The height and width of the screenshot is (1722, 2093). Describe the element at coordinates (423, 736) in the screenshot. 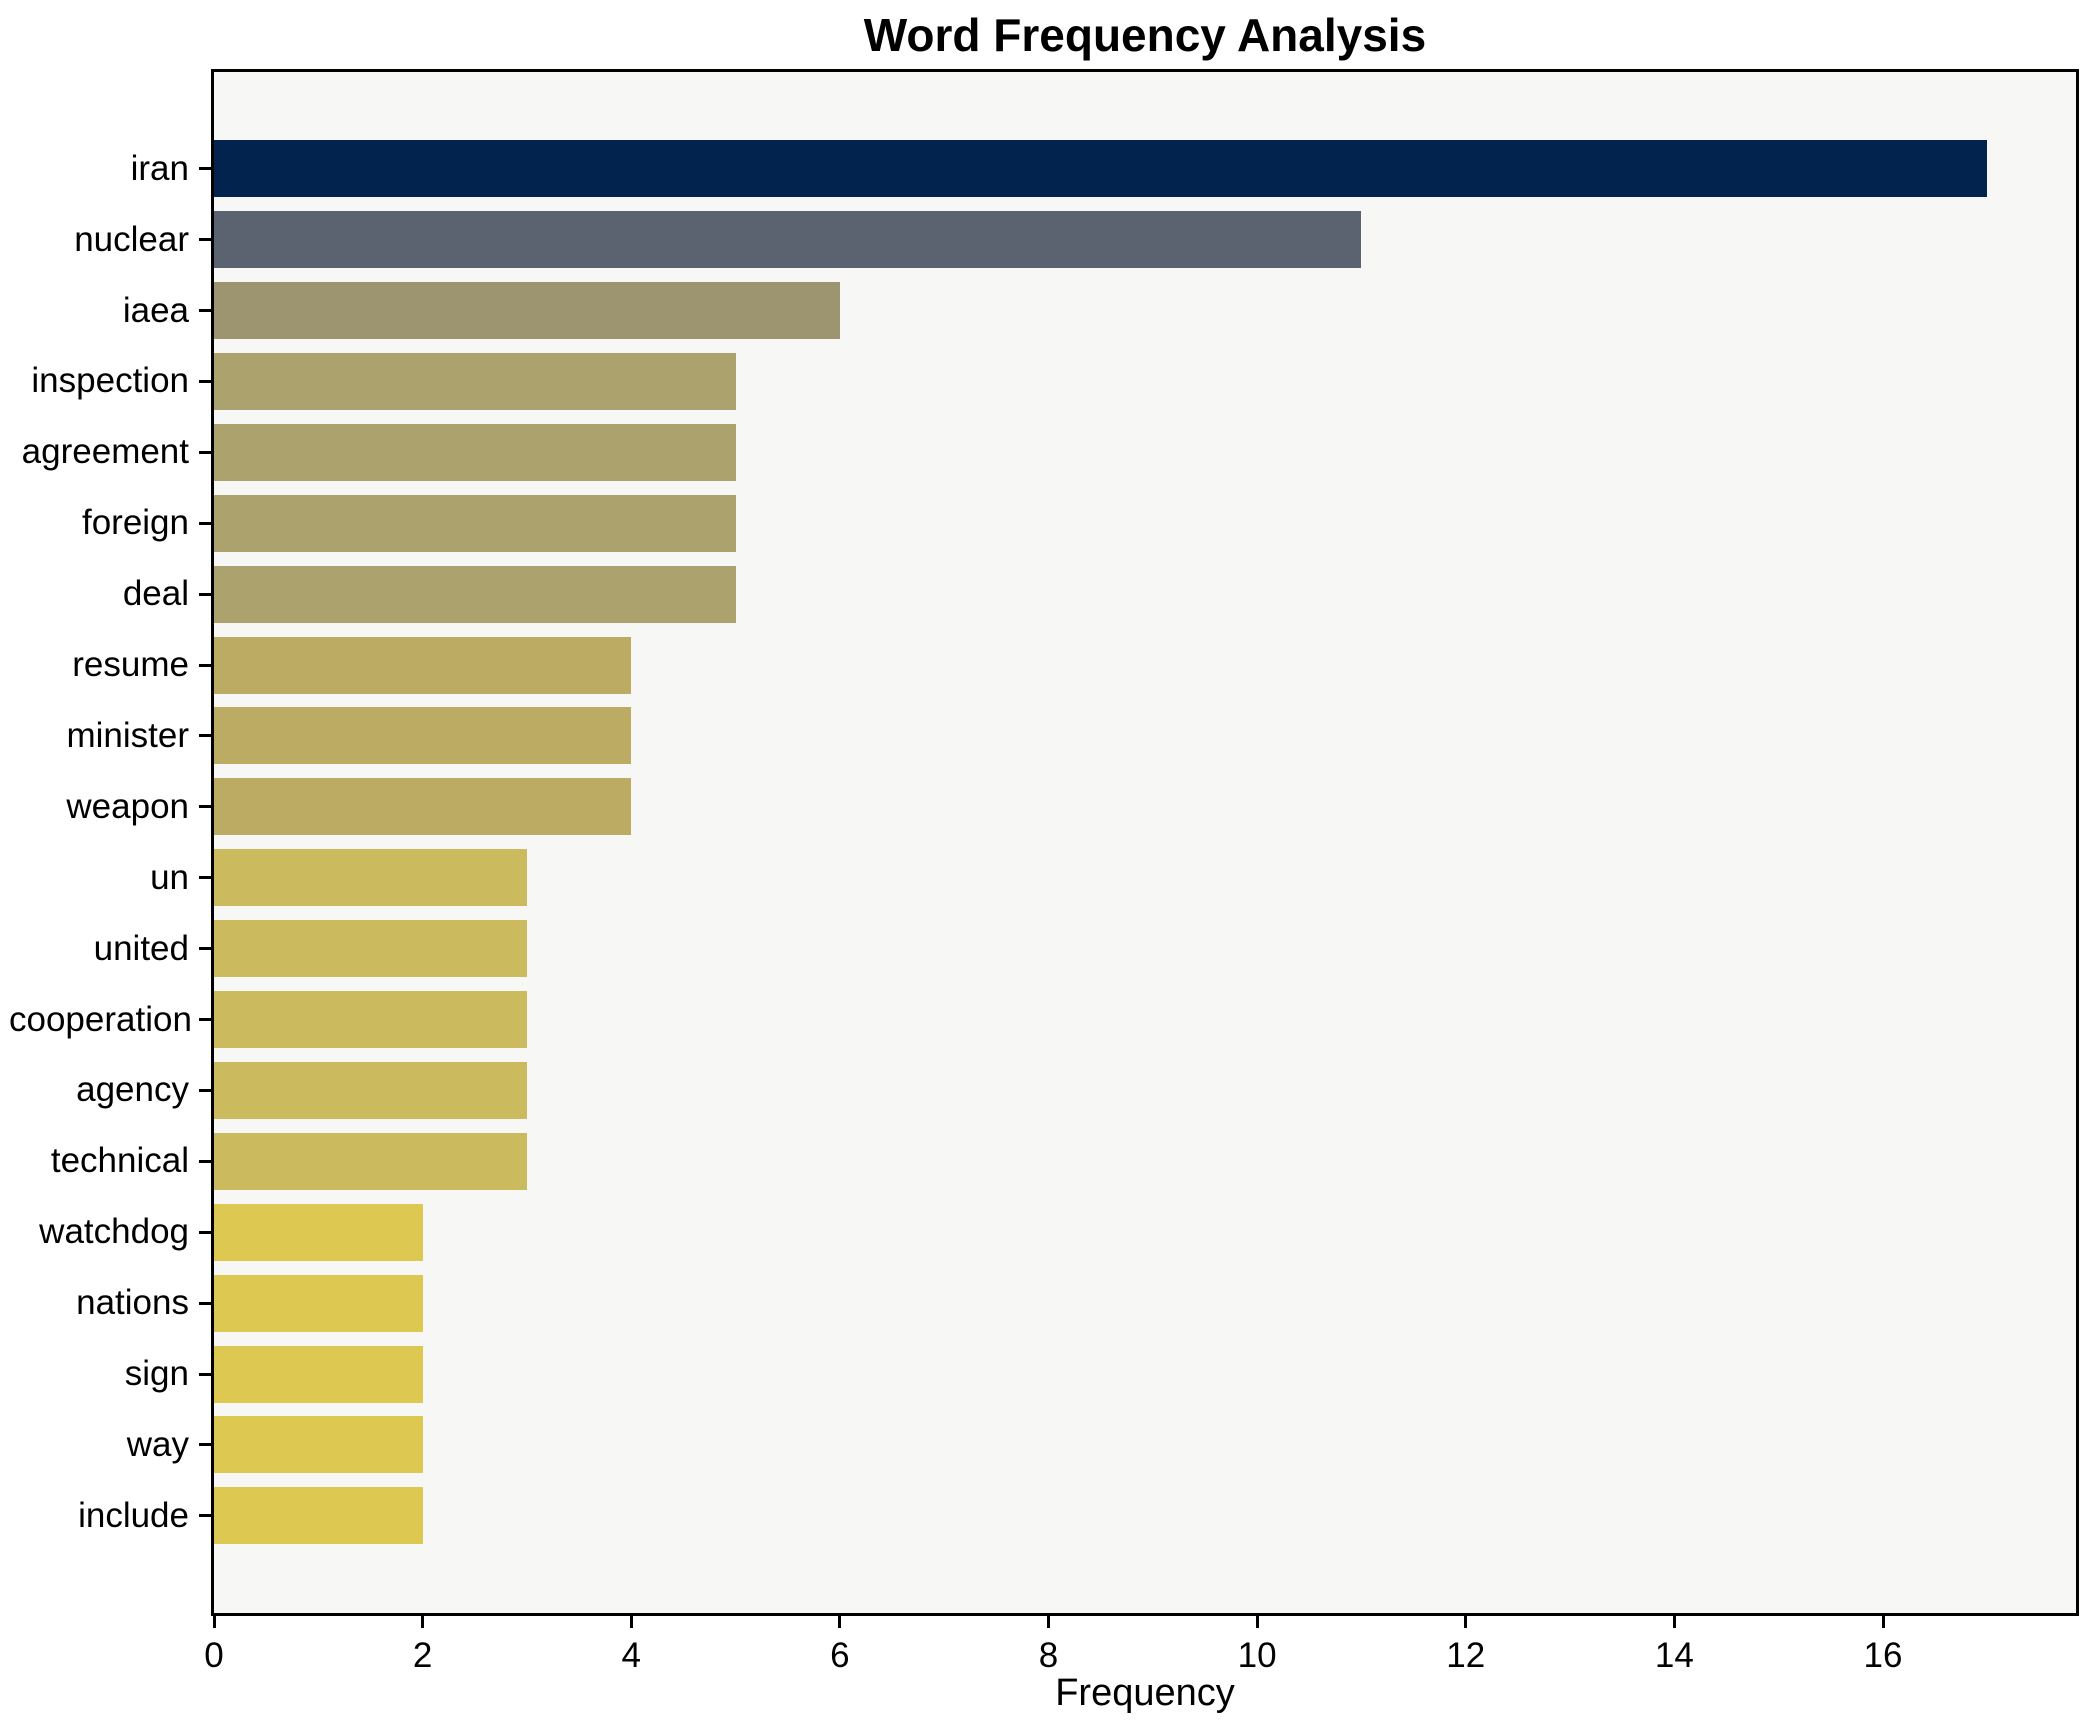

I see `bar-minister` at that location.